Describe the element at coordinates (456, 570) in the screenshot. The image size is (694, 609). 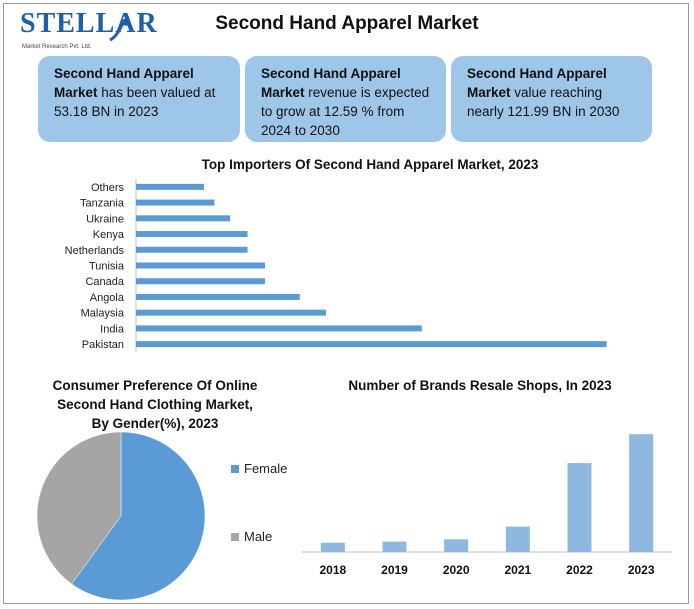
I see `brand-tick-label: 2020` at that location.